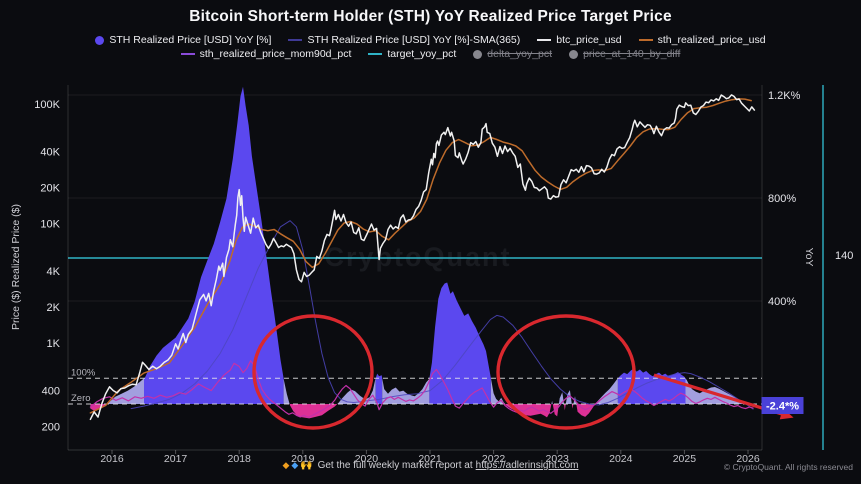 The width and height of the screenshot is (861, 484). I want to click on legend-item-btc-price: btc_price_usd, so click(579, 40).